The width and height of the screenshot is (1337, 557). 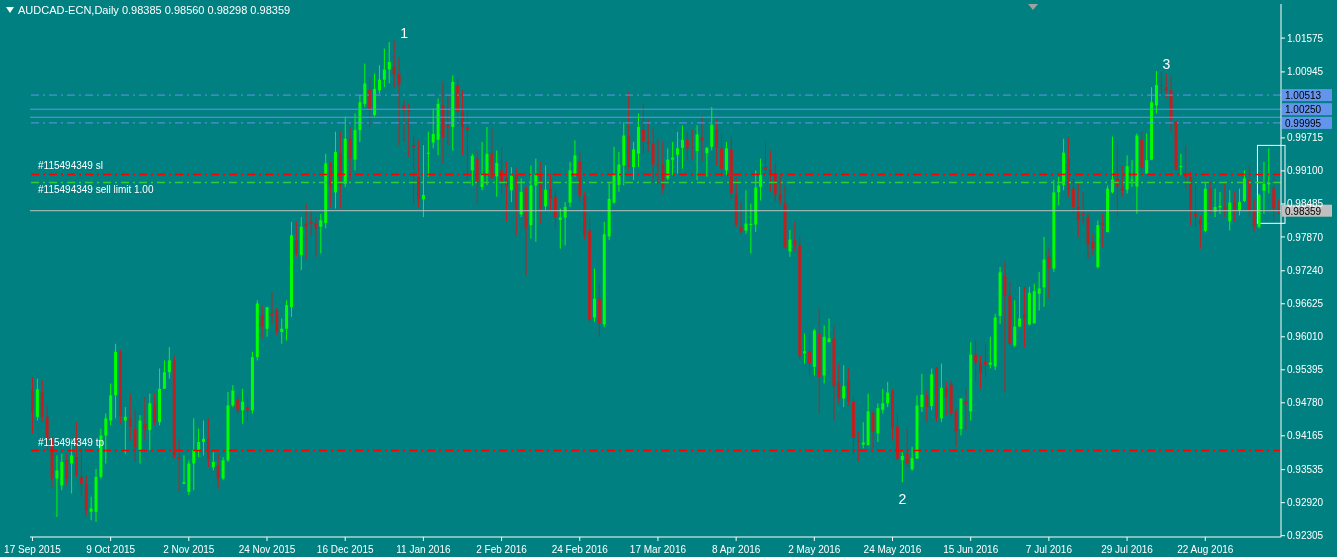 What do you see at coordinates (1305, 237) in the screenshot?
I see `y-tick-label: 0.97870` at bounding box center [1305, 237].